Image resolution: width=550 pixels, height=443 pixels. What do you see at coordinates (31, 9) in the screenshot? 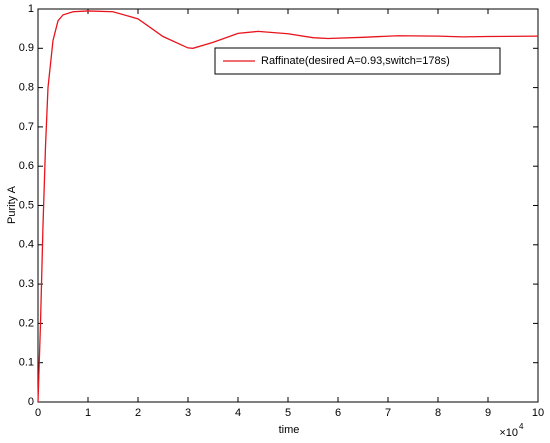
I see `y-tick-label: 1` at bounding box center [31, 9].